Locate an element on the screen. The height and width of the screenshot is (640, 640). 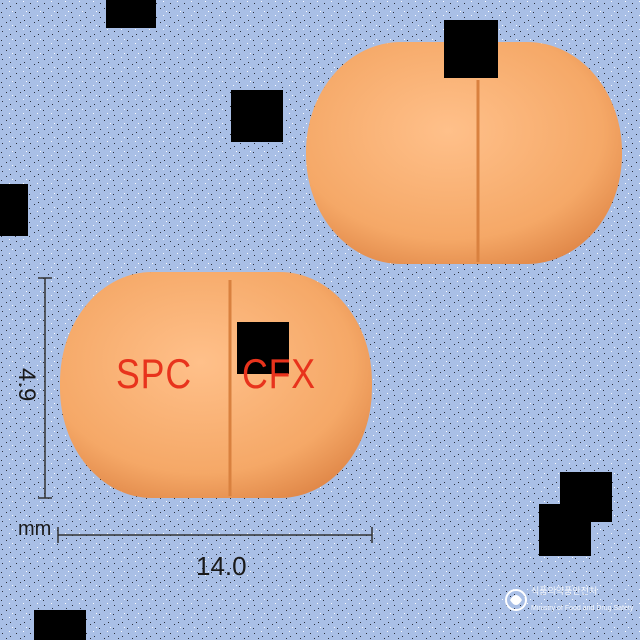
height-dimension-line is located at coordinates (45, 388).